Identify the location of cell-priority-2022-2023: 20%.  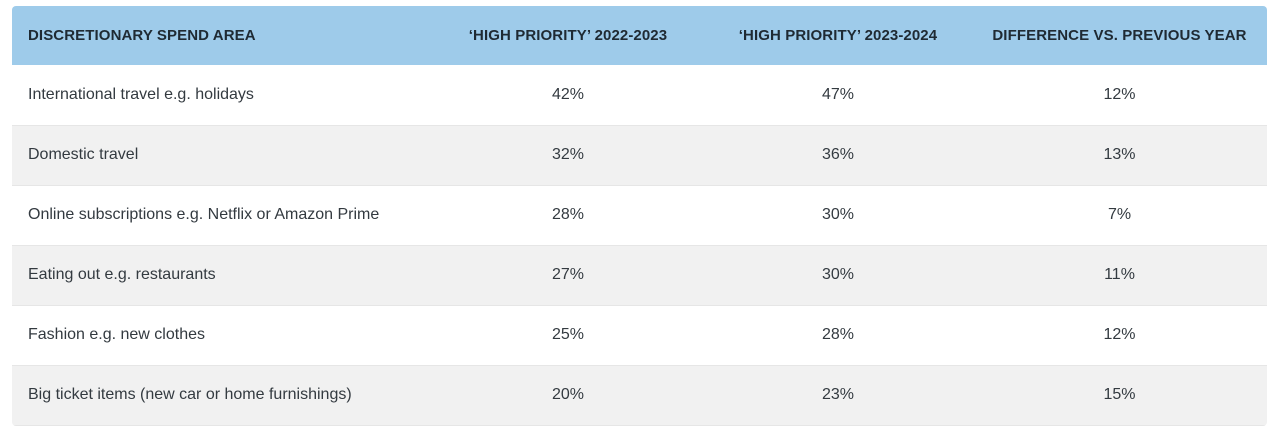
(568, 394).